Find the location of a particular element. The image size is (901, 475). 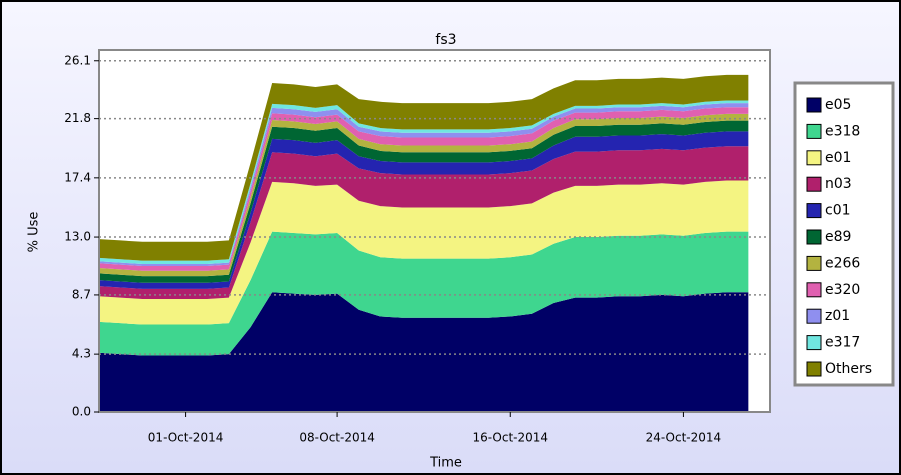

y-tick-label: 21.8 is located at coordinates (77, 118).